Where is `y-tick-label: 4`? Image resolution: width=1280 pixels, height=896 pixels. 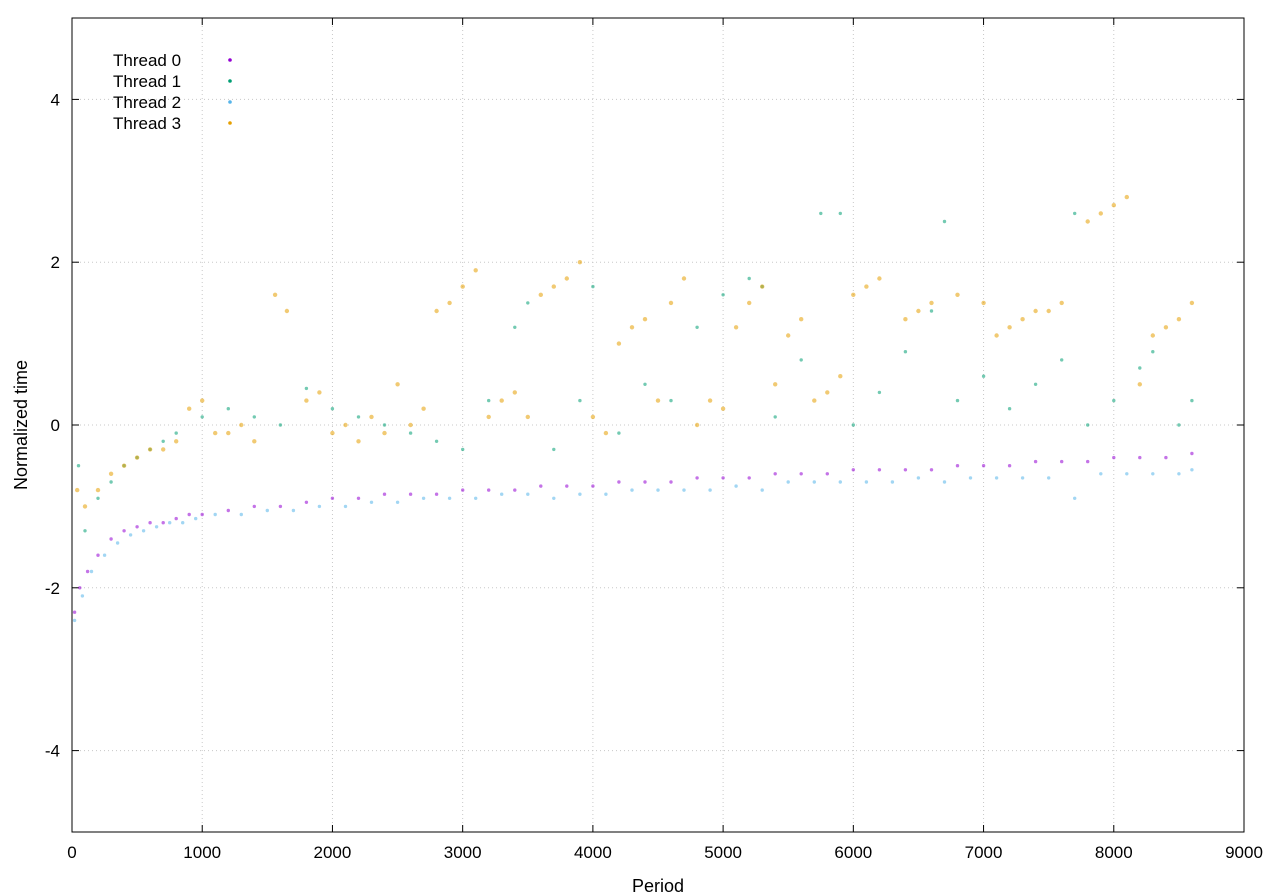
y-tick-label: 4 is located at coordinates (55, 99).